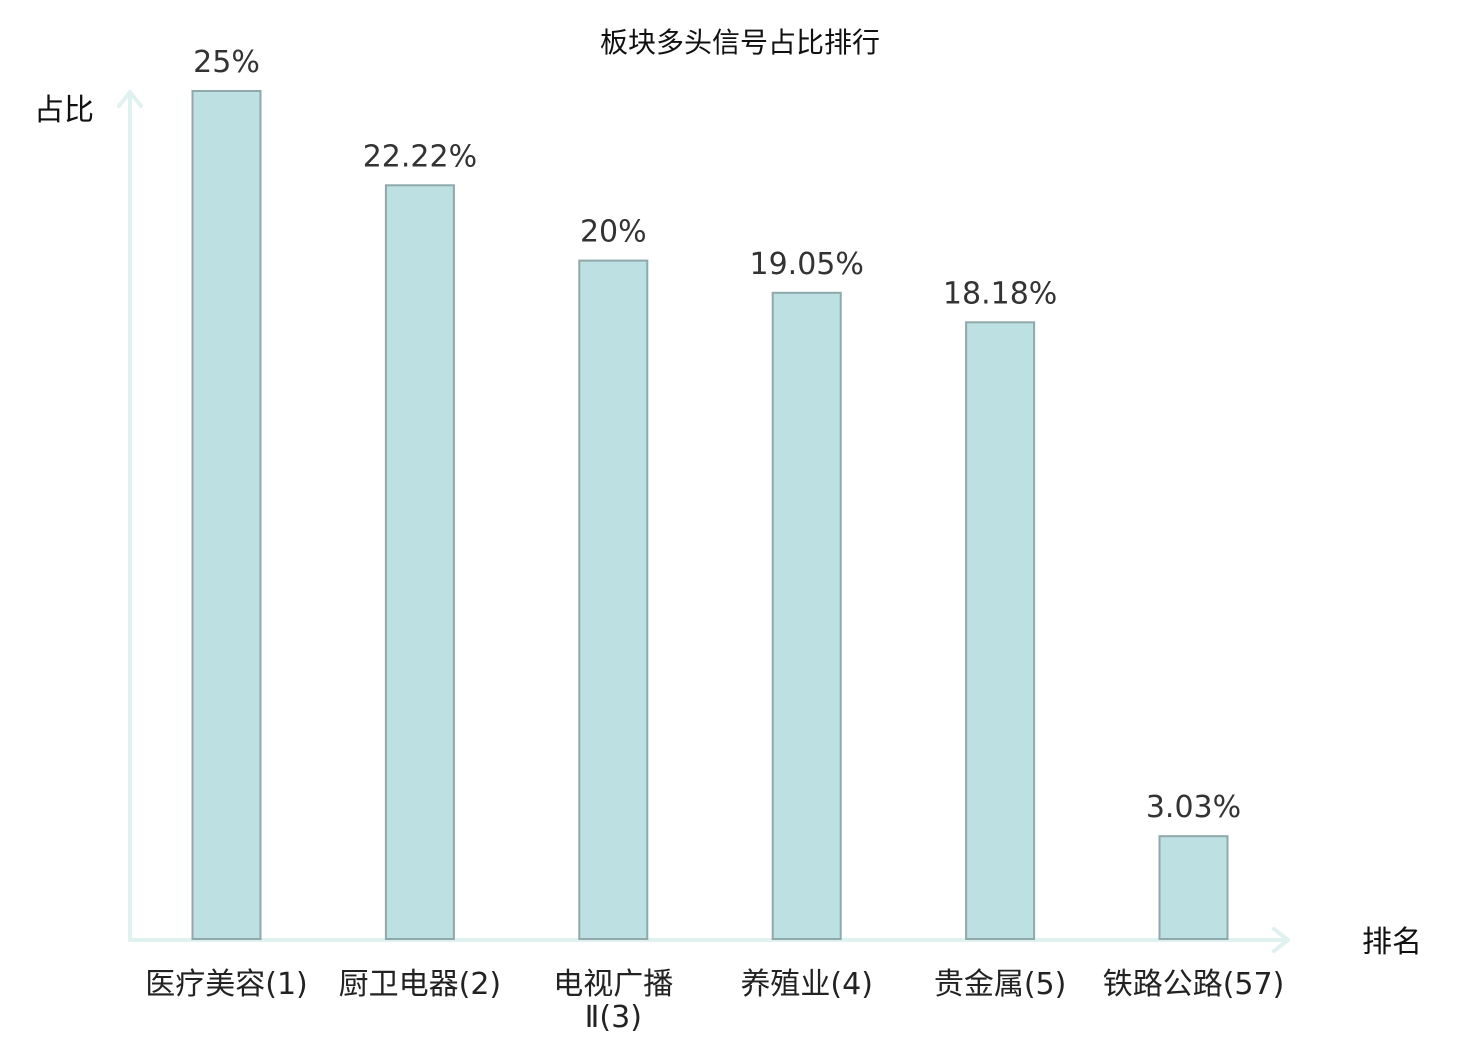  Describe the element at coordinates (740, 42) in the screenshot. I see `chart-title: 板块多头信号占比排行` at that location.